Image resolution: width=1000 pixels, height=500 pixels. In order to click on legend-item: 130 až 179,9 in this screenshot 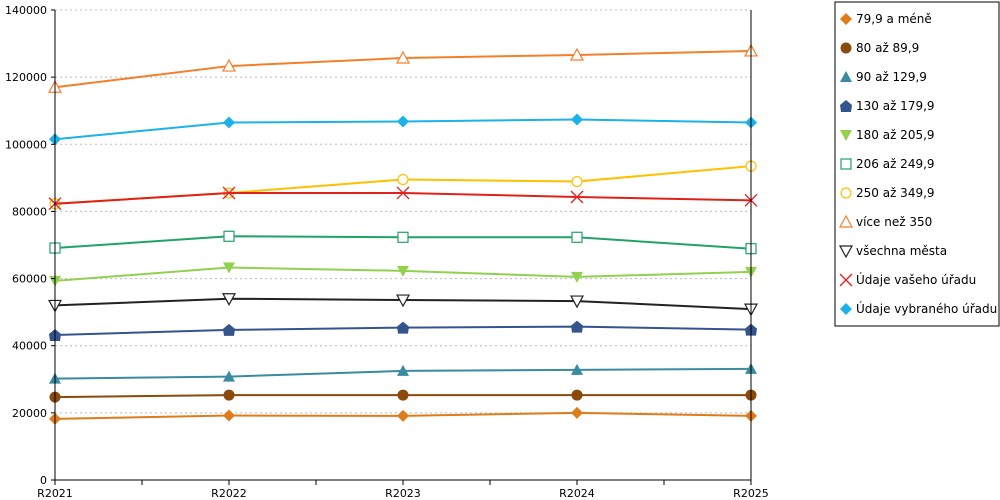, I will do `click(887, 106)`.